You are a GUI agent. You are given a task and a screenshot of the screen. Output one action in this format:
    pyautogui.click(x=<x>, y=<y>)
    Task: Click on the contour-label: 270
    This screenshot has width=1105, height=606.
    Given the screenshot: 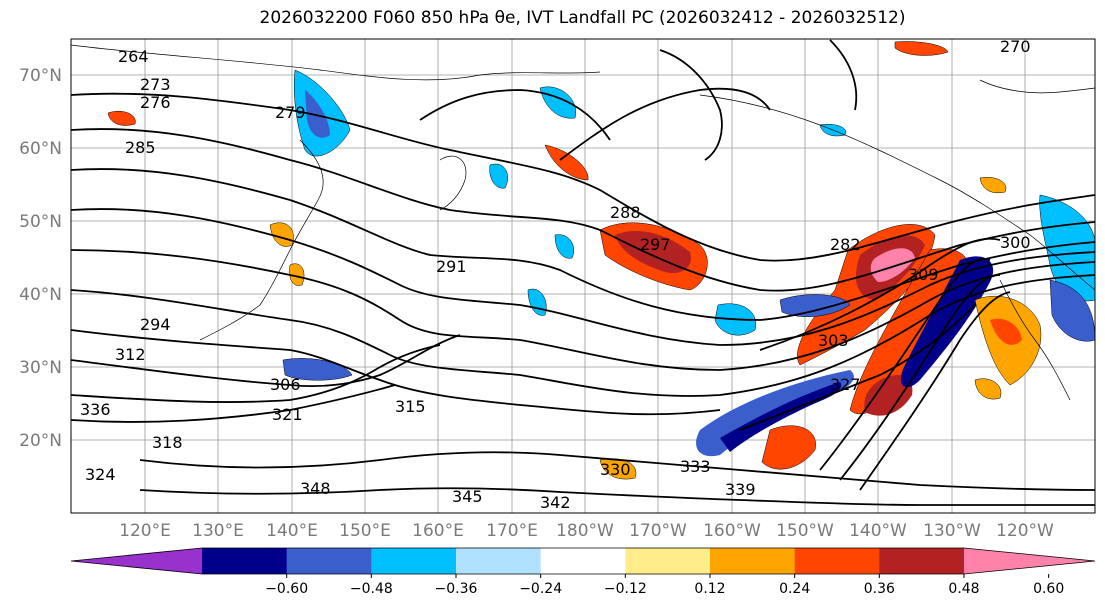 What is the action you would take?
    pyautogui.click(x=1015, y=46)
    